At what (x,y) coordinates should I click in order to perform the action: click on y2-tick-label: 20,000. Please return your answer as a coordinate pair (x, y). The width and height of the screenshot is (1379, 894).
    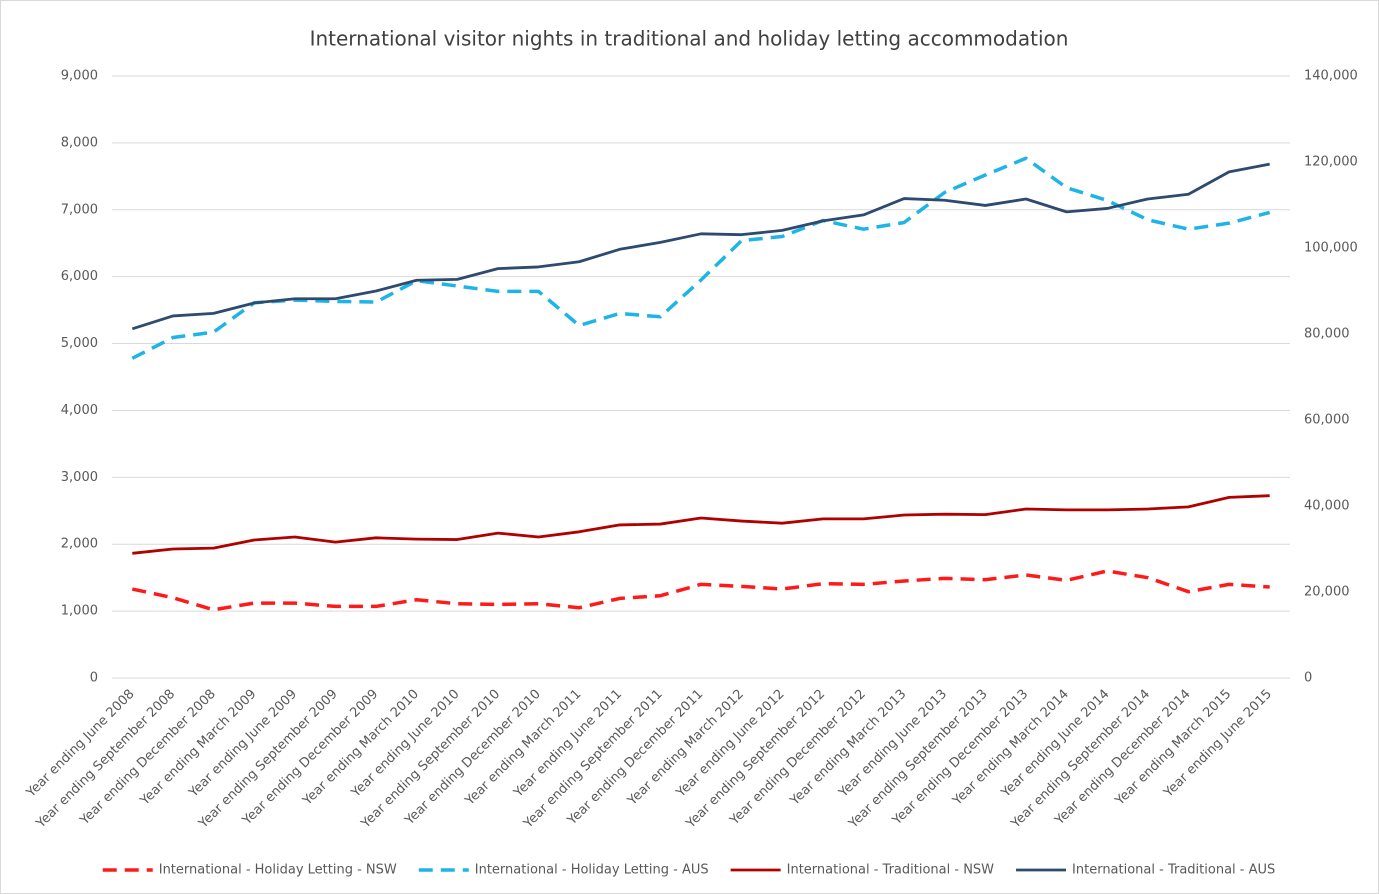
    Looking at the image, I should click on (1327, 592).